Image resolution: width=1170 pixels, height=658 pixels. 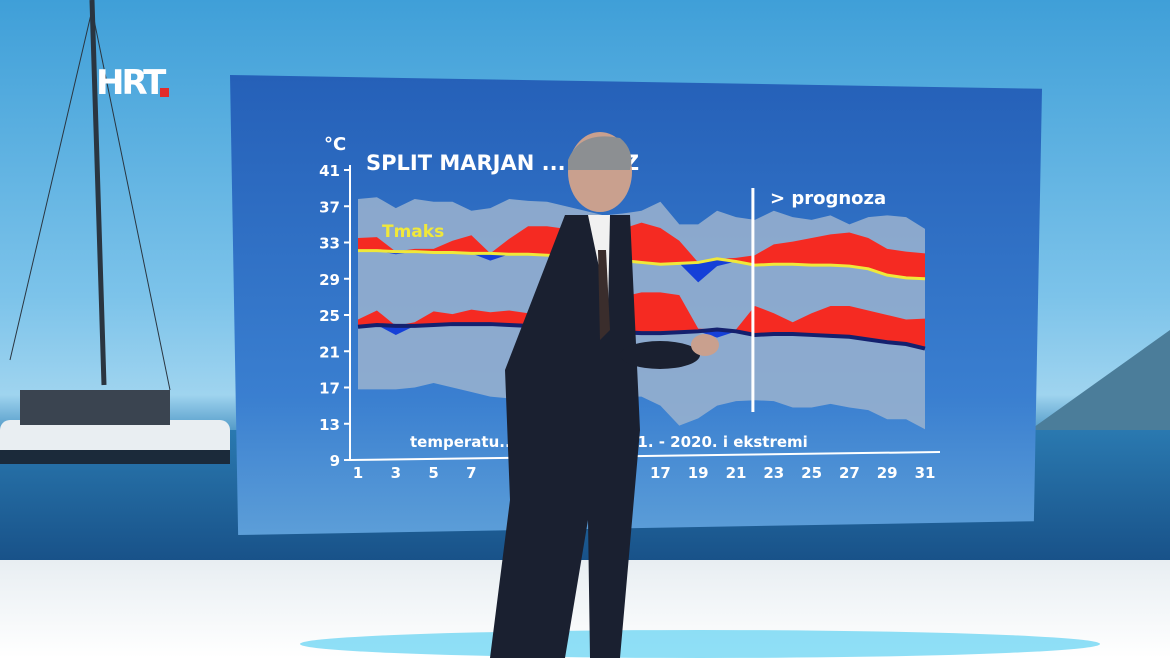 What do you see at coordinates (115, 427) in the screenshot?
I see `sailboat-image` at bounding box center [115, 427].